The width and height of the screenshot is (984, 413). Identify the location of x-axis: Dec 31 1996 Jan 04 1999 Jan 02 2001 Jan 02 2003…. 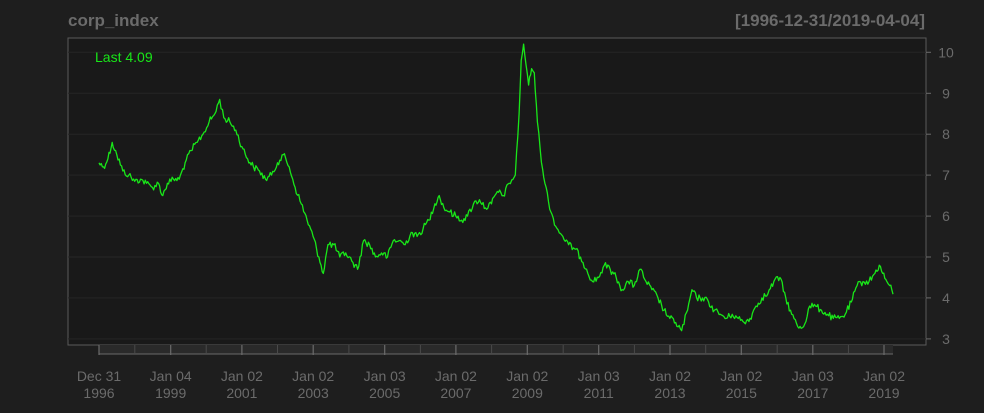
(491, 373).